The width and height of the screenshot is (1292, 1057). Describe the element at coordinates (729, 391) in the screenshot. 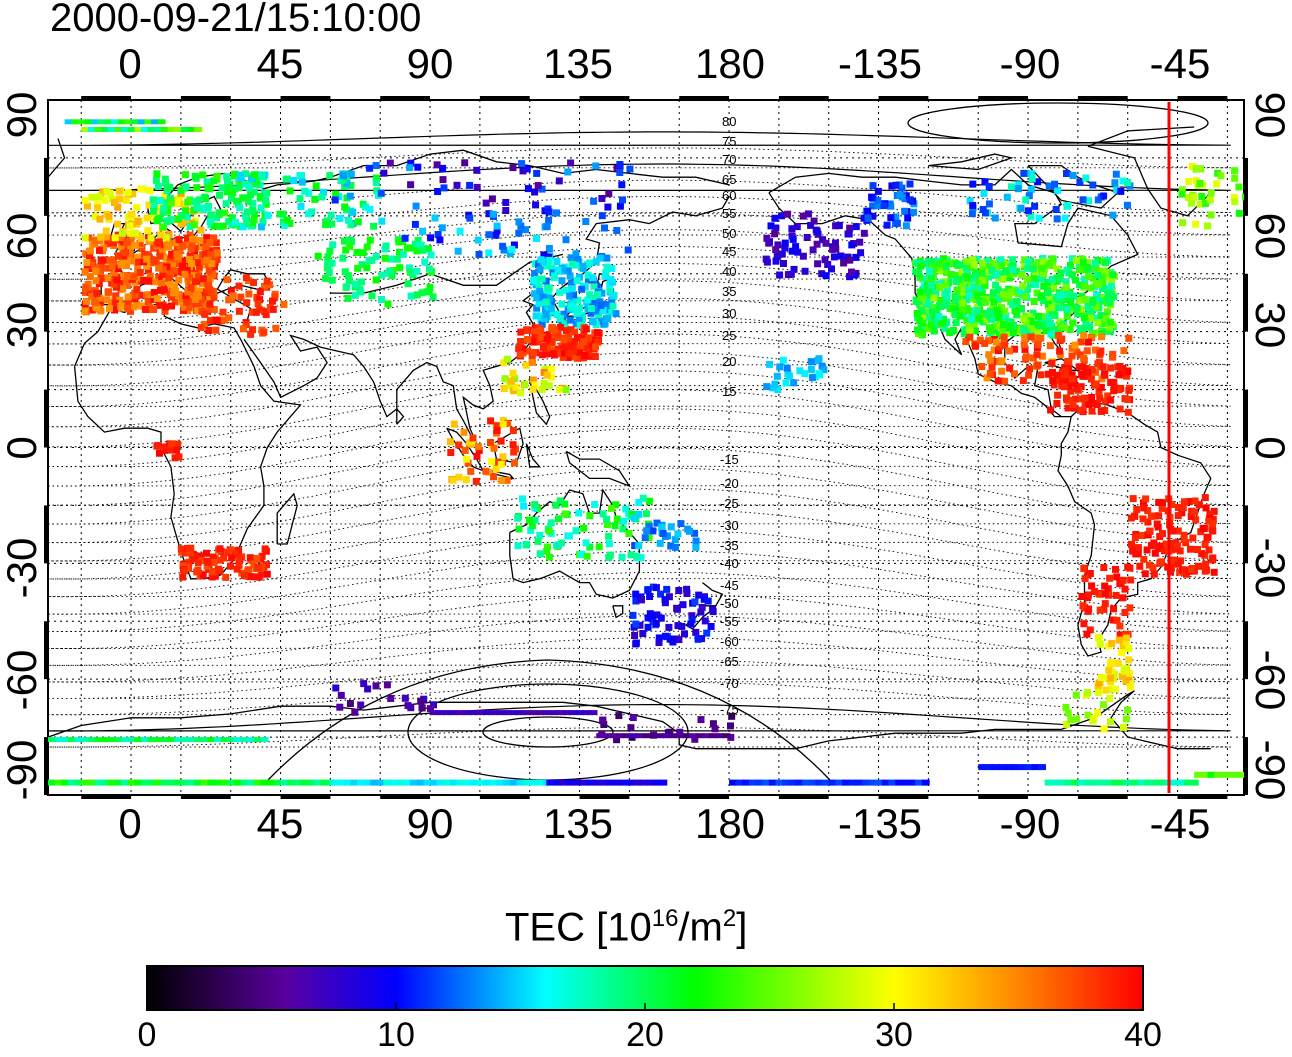

I see `contour-label: 15` at that location.